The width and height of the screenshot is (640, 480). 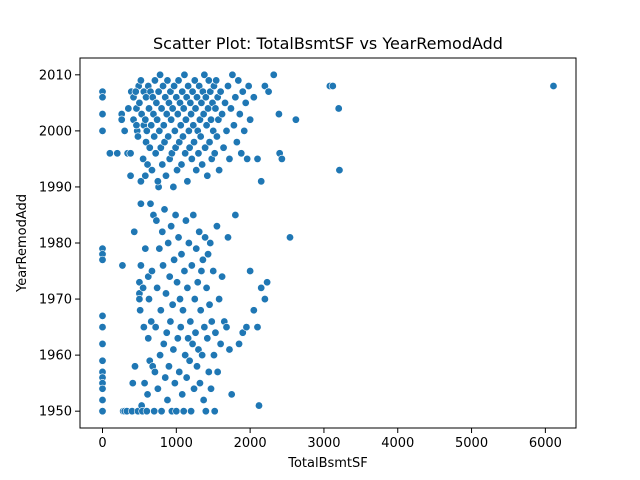 I want to click on y-tick-label: 1990, so click(x=55, y=187).